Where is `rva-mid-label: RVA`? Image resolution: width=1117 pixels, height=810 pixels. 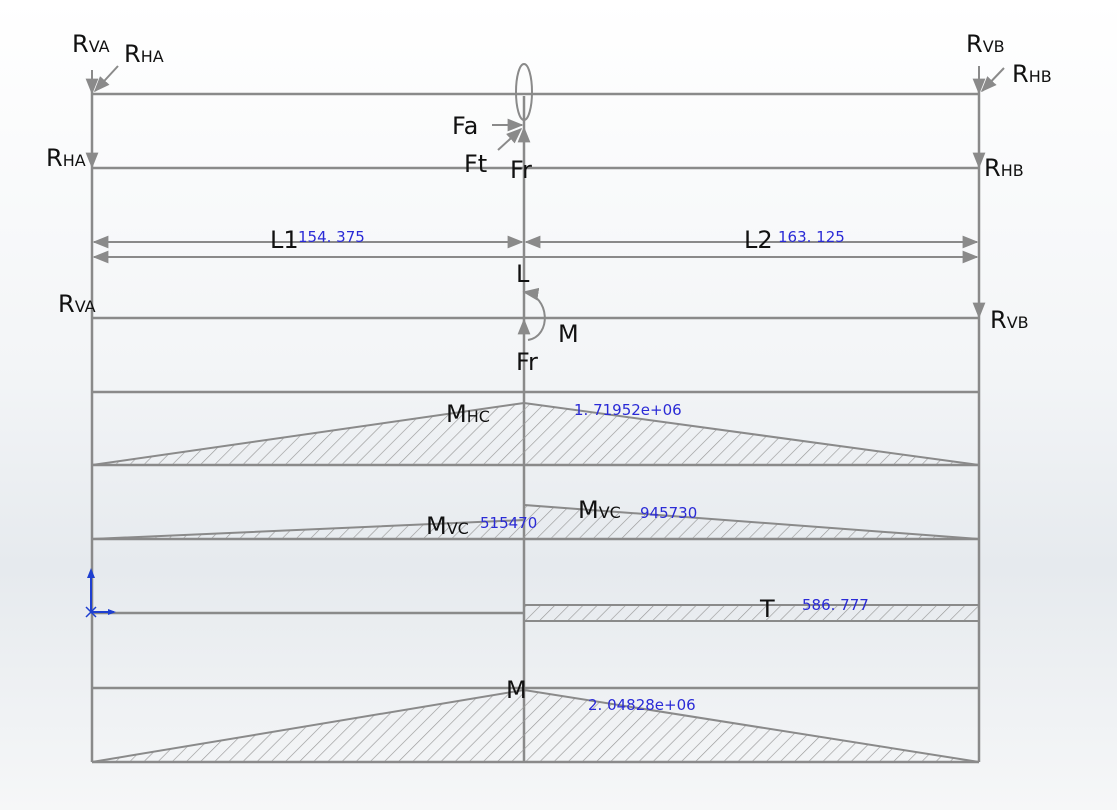 rva-mid-label: RVA is located at coordinates (77, 304).